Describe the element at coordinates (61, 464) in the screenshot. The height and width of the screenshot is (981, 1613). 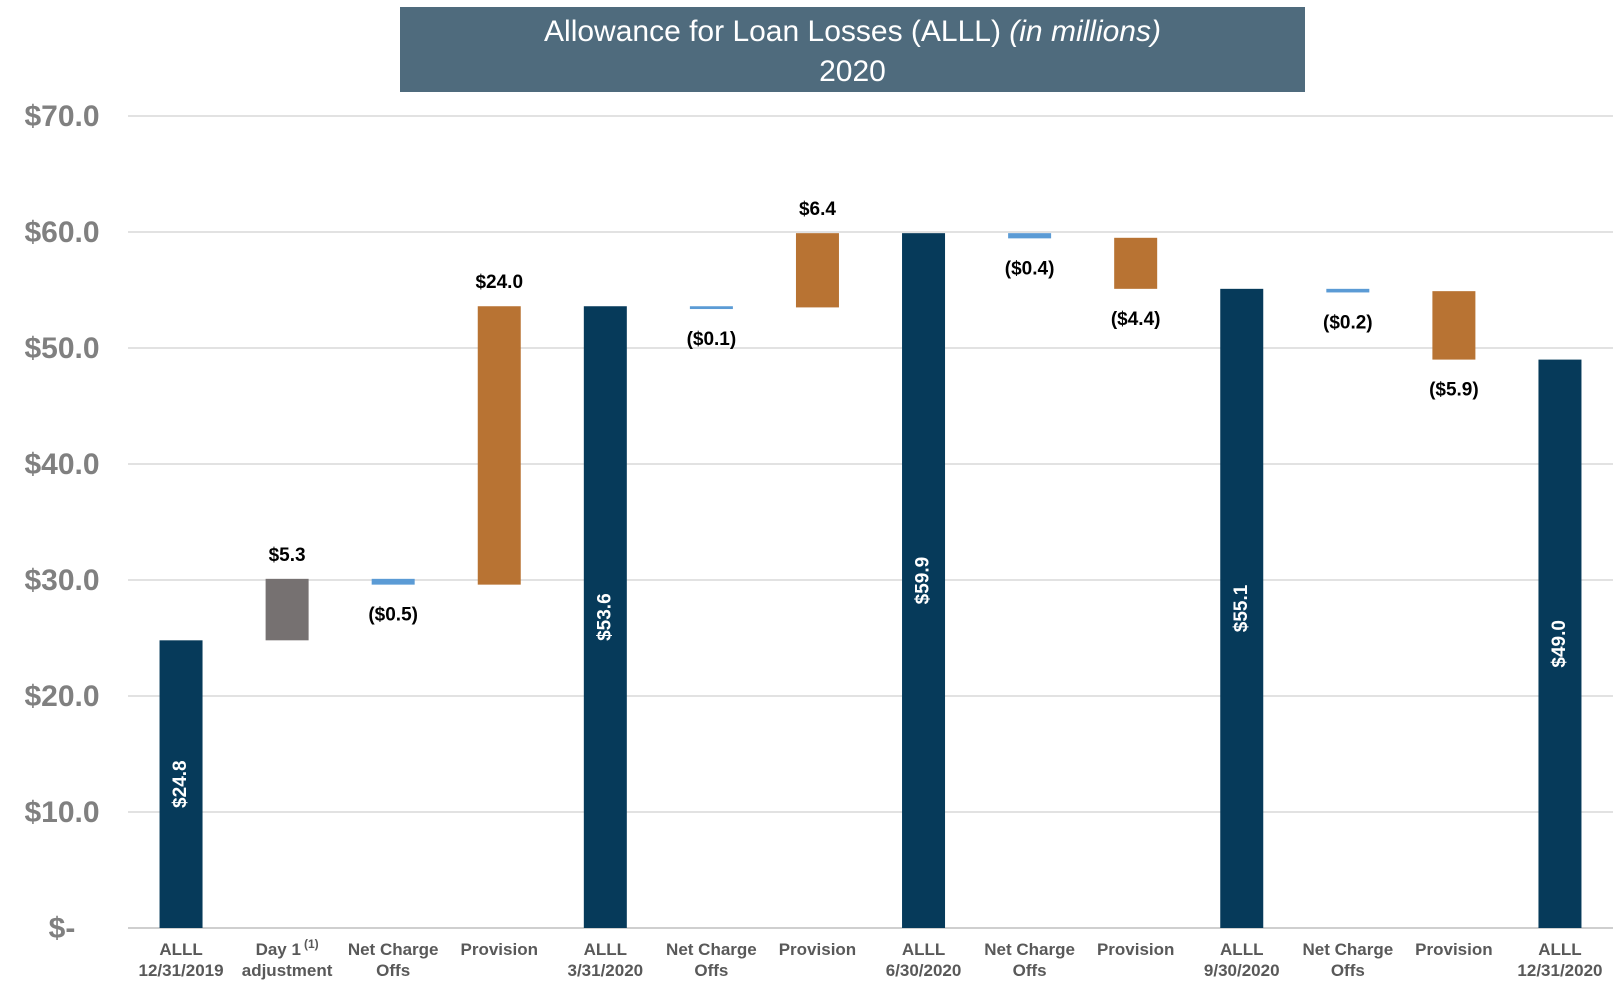
I see `y-tick-label: $40.0` at that location.